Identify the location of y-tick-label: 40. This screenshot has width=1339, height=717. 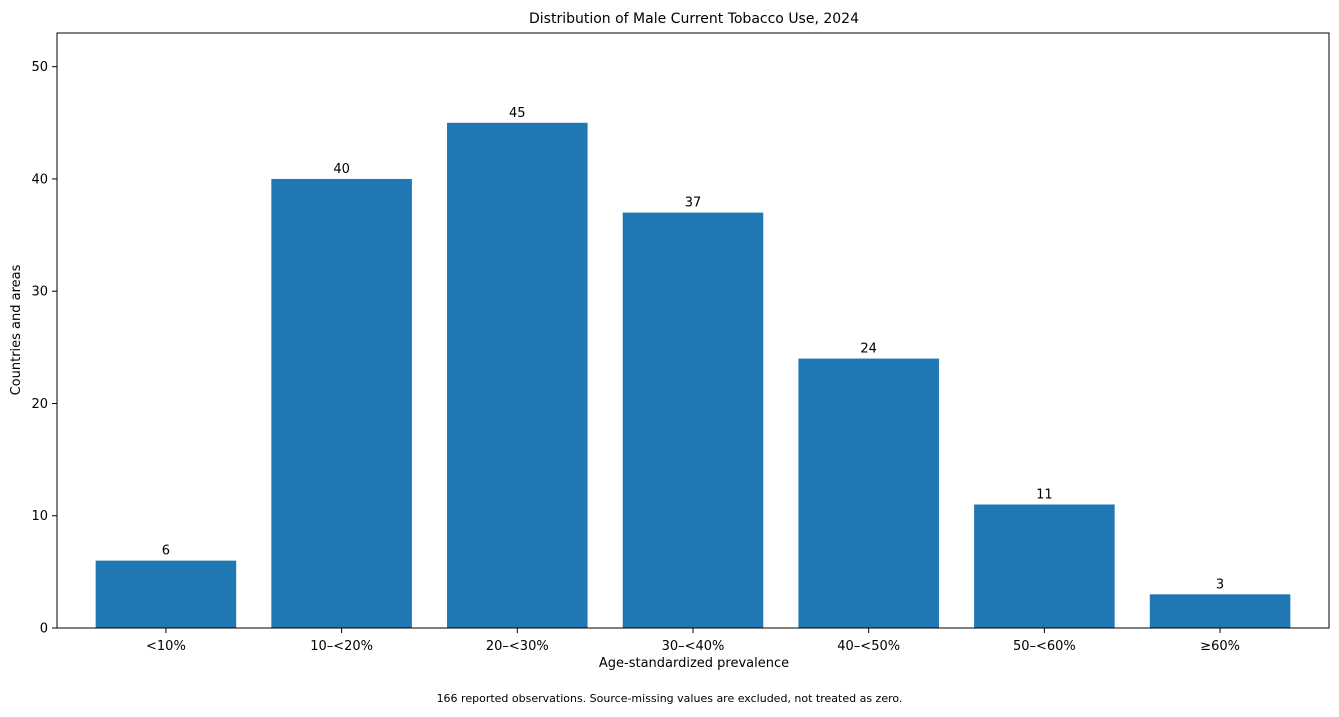
(39, 179).